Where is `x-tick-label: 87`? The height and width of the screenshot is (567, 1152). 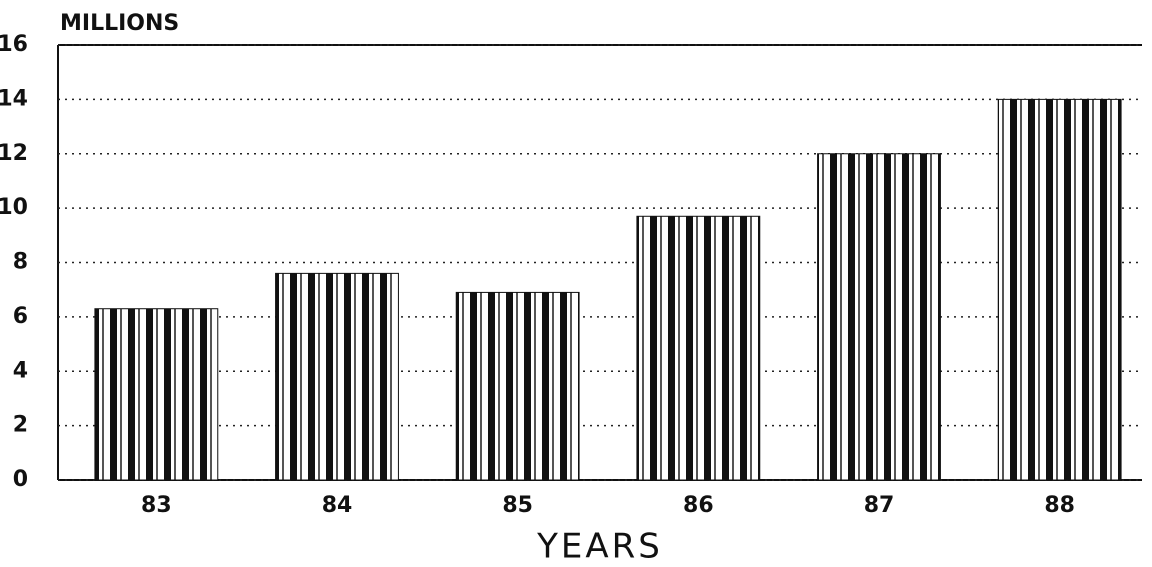 x-tick-label: 87 is located at coordinates (879, 505).